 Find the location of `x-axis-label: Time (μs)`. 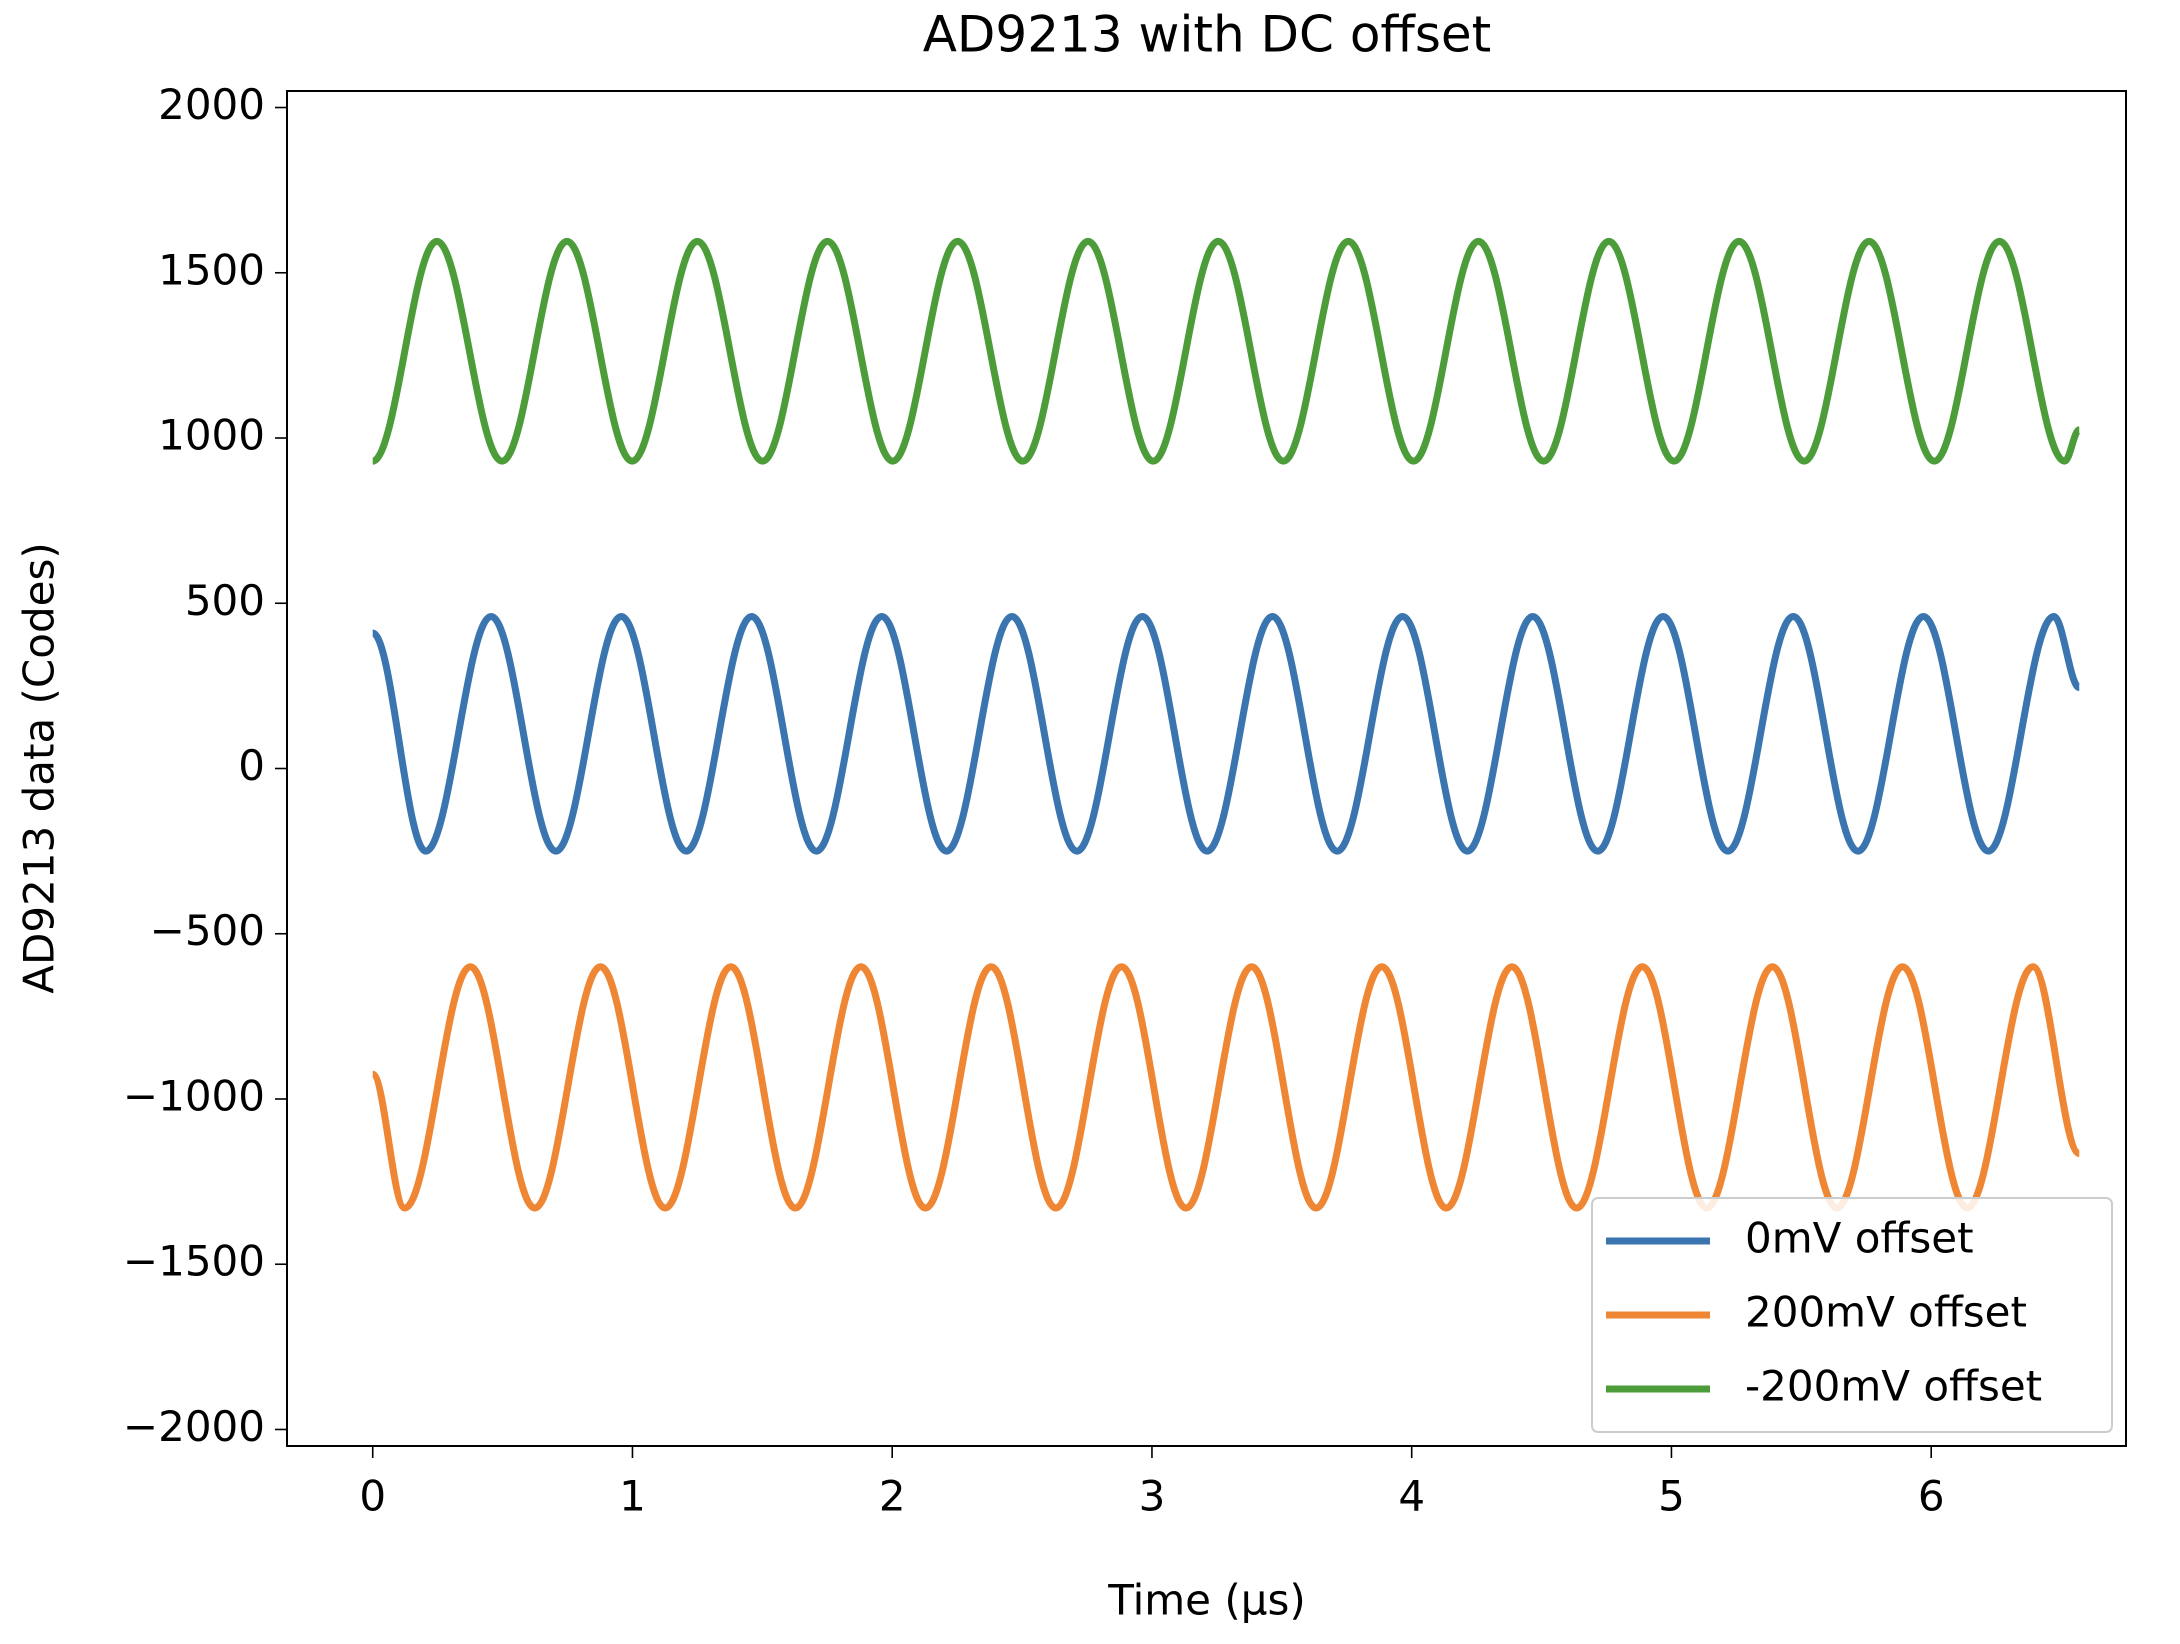

x-axis-label: Time (μs) is located at coordinates (1206, 1600).